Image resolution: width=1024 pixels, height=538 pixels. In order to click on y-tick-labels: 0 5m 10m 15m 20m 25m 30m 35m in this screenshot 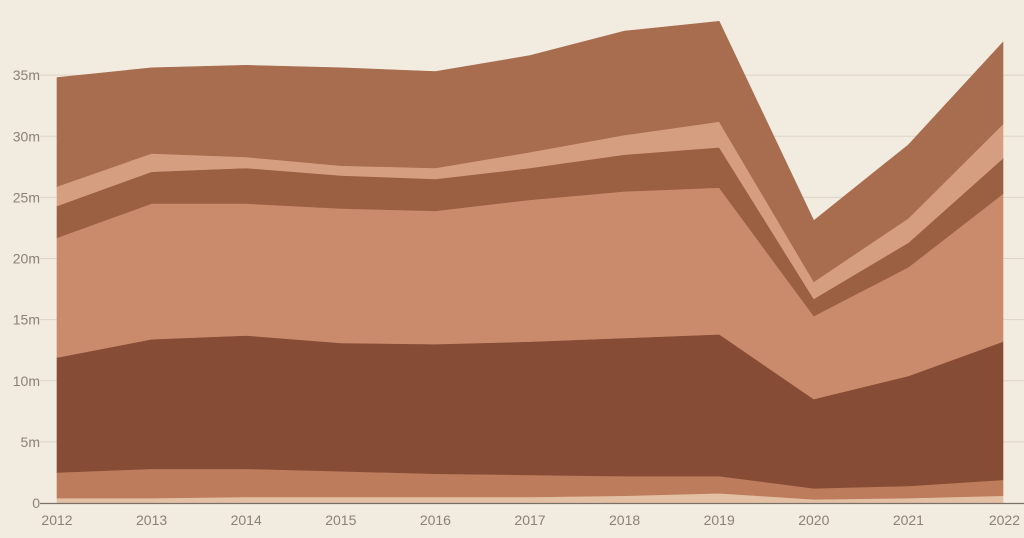, I will do `click(26, 289)`.